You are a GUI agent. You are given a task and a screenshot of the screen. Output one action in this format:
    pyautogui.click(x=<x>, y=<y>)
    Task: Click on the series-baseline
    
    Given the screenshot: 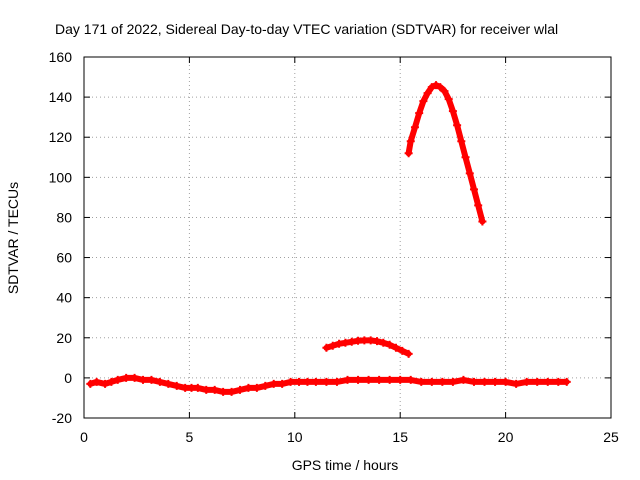 What is the action you would take?
    pyautogui.click(x=328, y=384)
    